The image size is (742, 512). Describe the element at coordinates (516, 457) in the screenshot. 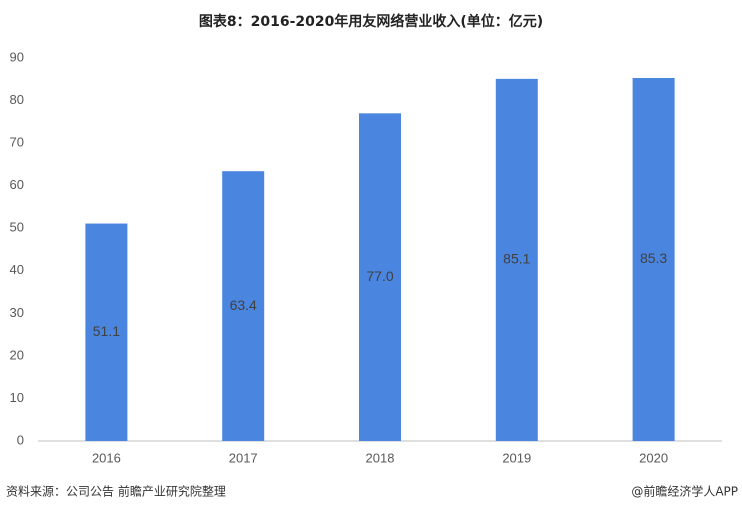

I see `x-tick-label: 2019` at that location.